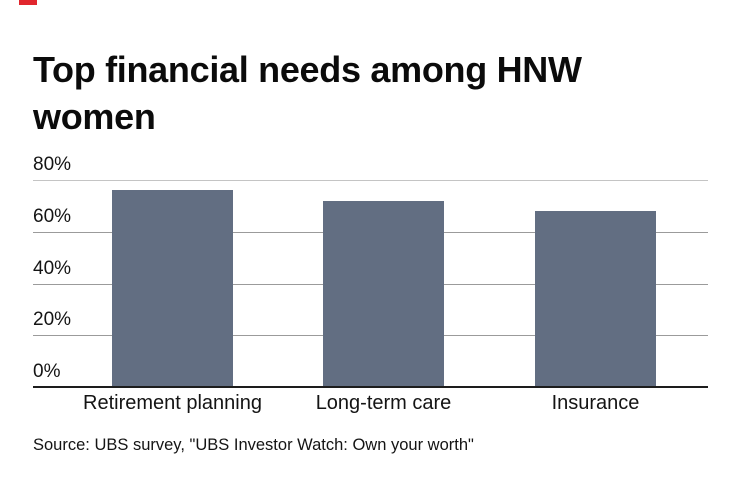 The width and height of the screenshot is (740, 482). I want to click on bar-long-term-care, so click(383, 294).